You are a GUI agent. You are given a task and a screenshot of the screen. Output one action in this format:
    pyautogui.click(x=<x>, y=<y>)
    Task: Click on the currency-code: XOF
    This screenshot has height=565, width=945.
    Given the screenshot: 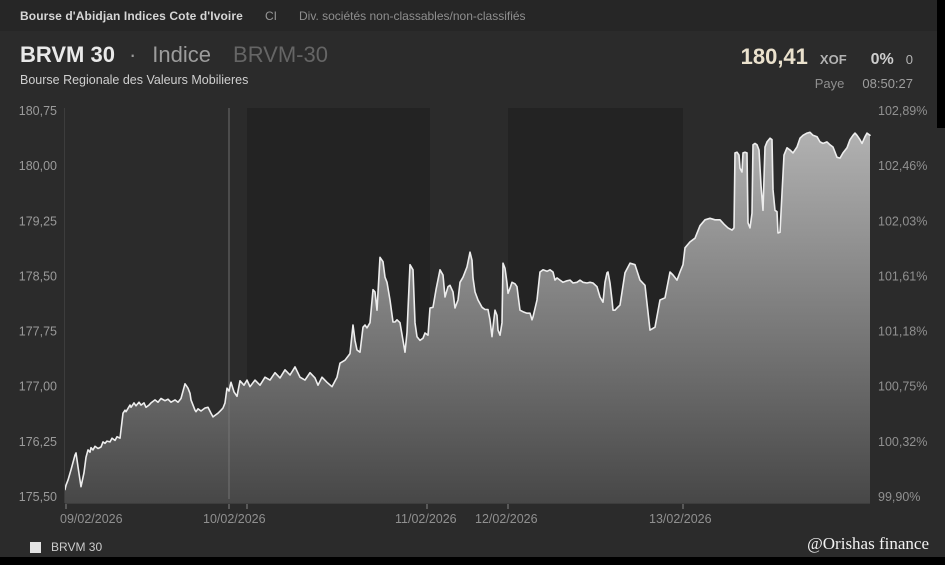 What is the action you would take?
    pyautogui.click(x=833, y=59)
    